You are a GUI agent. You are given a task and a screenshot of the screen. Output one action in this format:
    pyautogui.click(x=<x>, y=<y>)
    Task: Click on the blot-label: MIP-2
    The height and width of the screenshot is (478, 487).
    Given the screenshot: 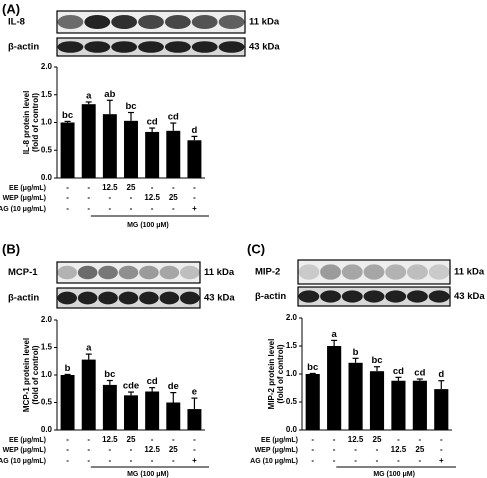 What is the action you would take?
    pyautogui.click(x=267, y=272)
    